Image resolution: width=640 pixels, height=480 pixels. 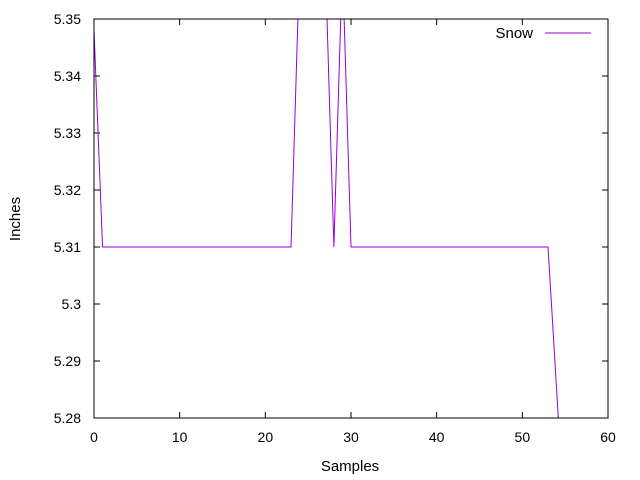 What do you see at coordinates (94, 437) in the screenshot?
I see `x-tick-label: 0` at bounding box center [94, 437].